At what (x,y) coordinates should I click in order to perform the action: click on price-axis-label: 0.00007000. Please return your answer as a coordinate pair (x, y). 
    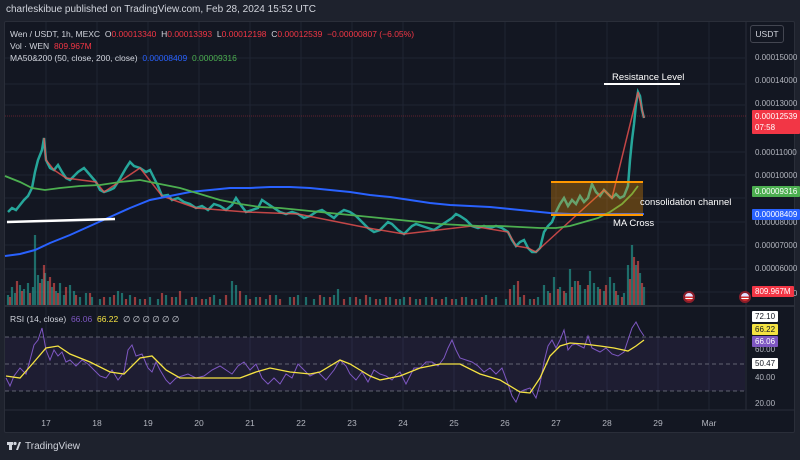
    Looking at the image, I should click on (776, 245).